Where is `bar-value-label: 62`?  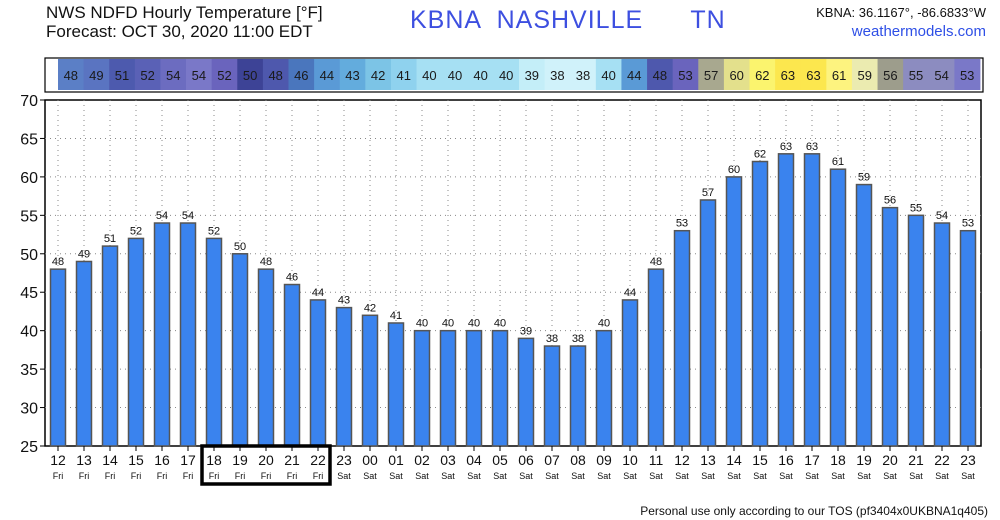 bar-value-label: 62 is located at coordinates (760, 155).